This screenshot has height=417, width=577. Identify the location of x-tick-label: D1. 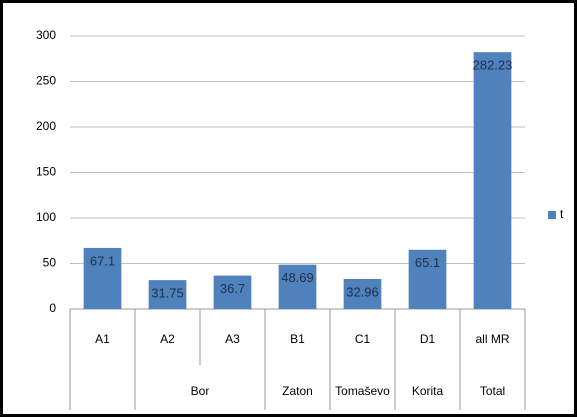
(428, 339).